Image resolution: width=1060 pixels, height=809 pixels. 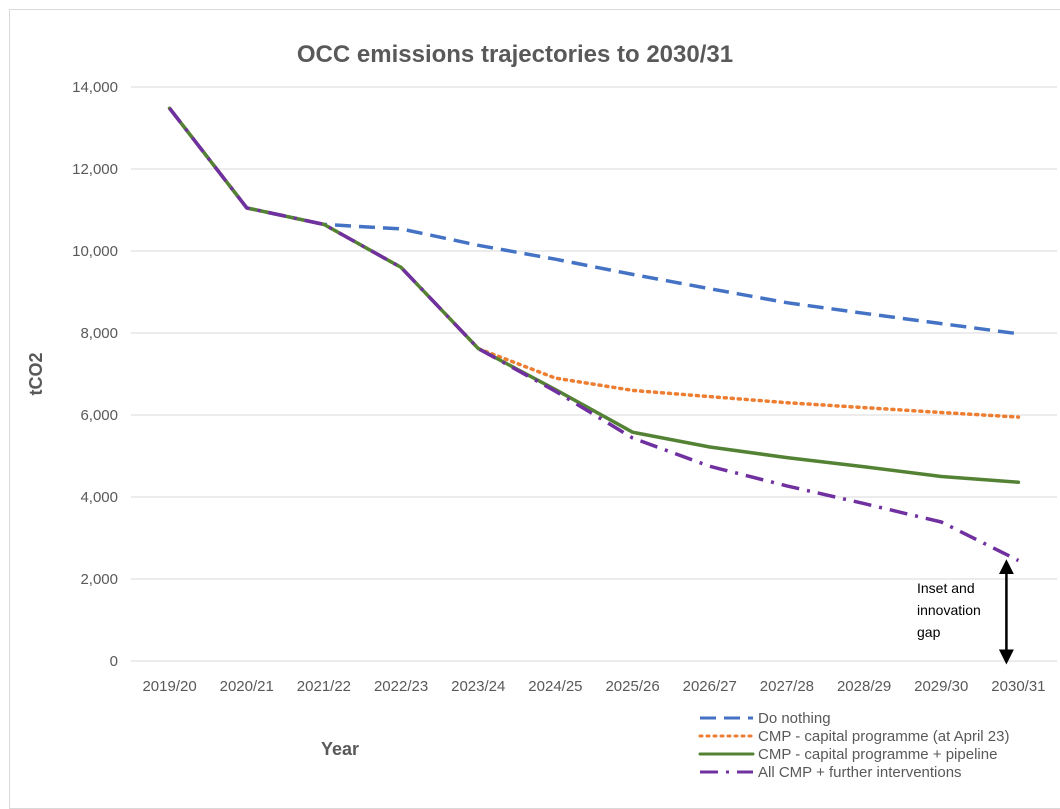 I want to click on y-tick-label: 0, so click(x=114, y=661).